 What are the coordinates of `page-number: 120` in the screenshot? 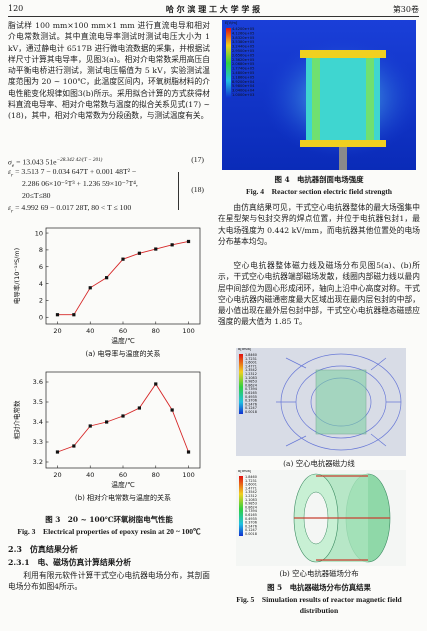 It's located at (16, 8).